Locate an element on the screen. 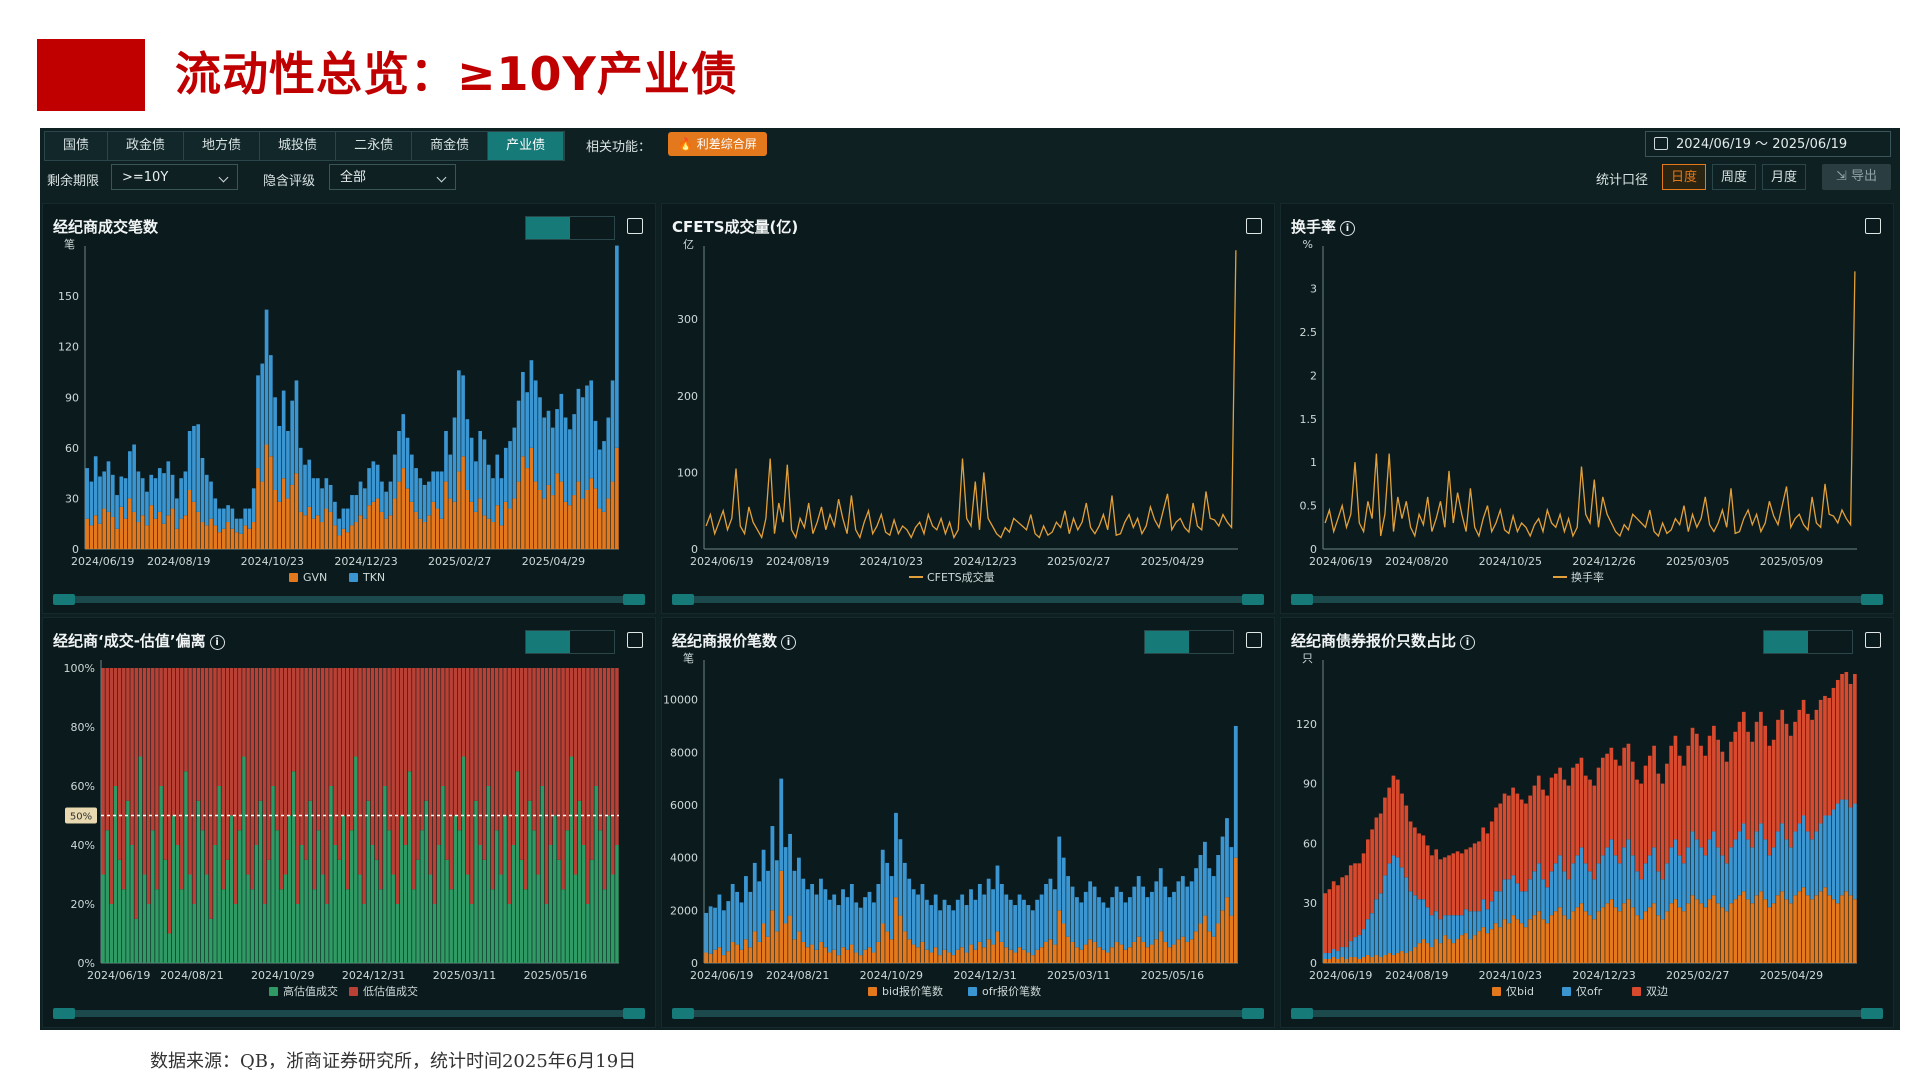 This screenshot has width=1920, height=1080. stat-option-weekly: 周度 is located at coordinates (1734, 177).